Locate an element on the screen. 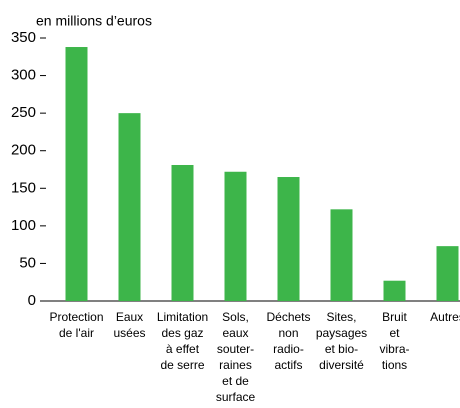 The width and height of the screenshot is (460, 408). x-tick-label: tions is located at coordinates (394, 365).